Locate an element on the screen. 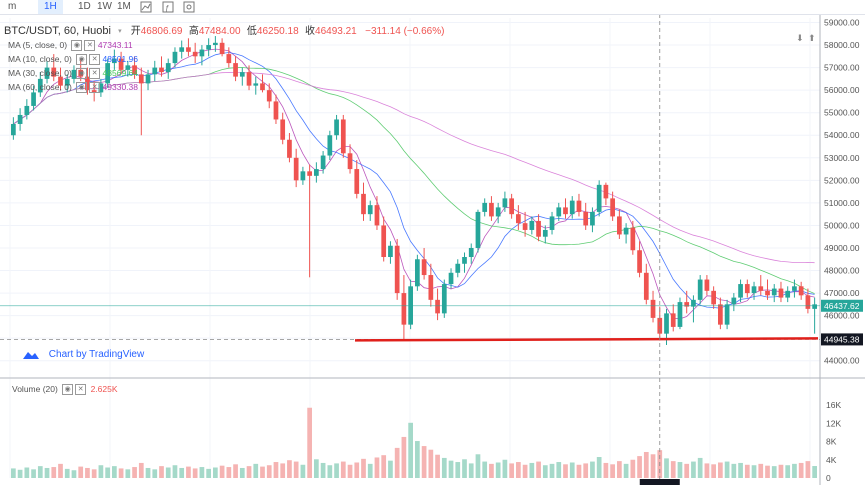  close-value: 46493.21 is located at coordinates (336, 31).